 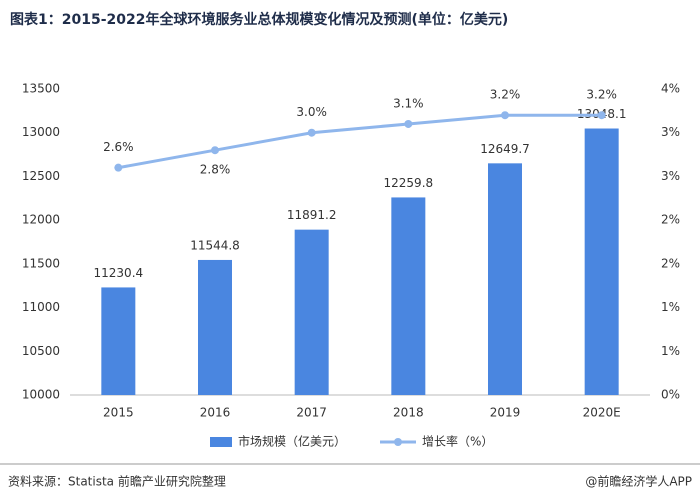 What do you see at coordinates (118, 413) in the screenshot?
I see `x-tick-label: 2015` at bounding box center [118, 413].